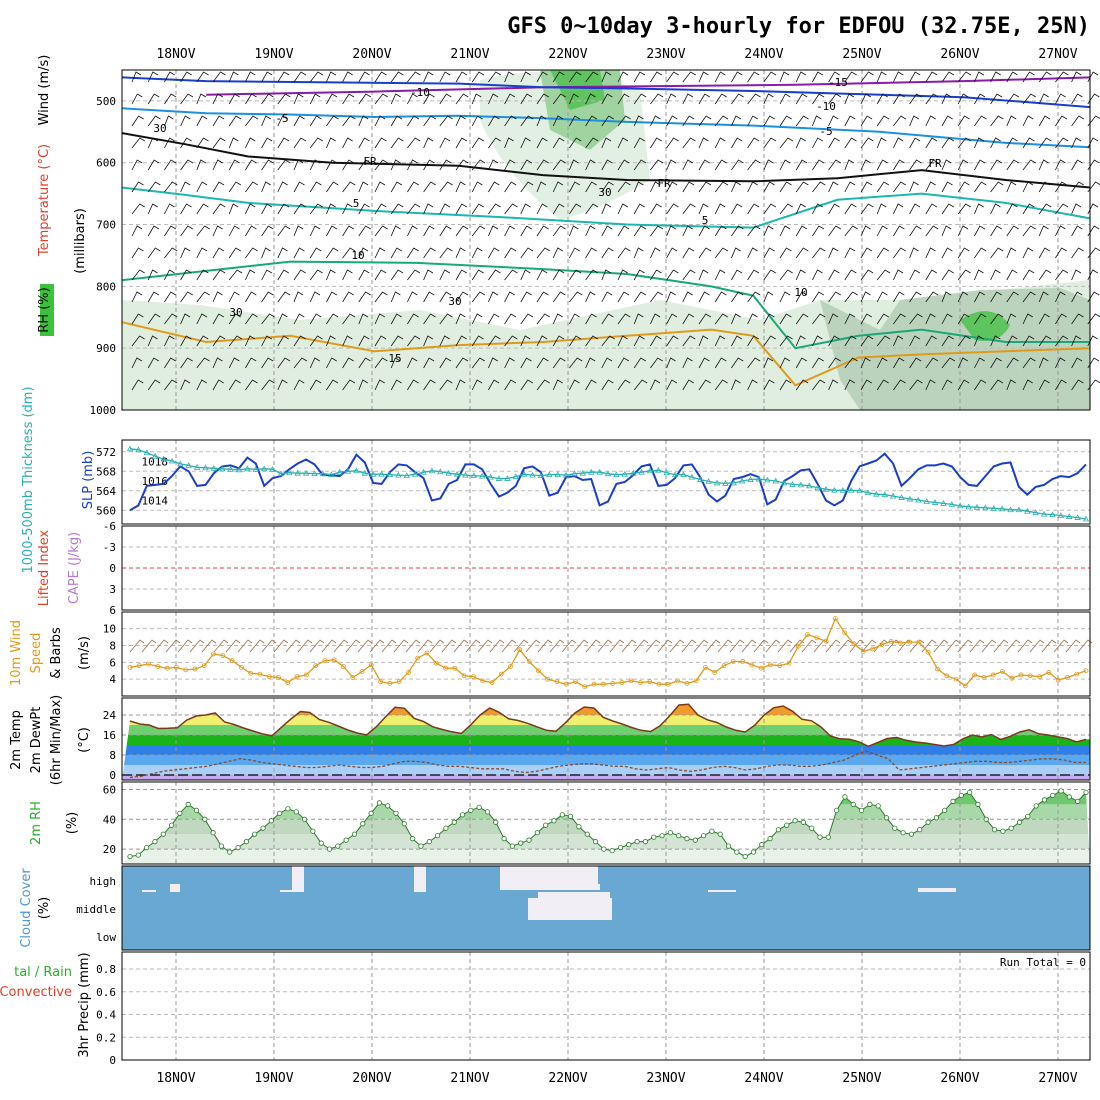  Describe the element at coordinates (959, 1078) in the screenshot. I see `bottom-date-label: 26NOV` at that location.